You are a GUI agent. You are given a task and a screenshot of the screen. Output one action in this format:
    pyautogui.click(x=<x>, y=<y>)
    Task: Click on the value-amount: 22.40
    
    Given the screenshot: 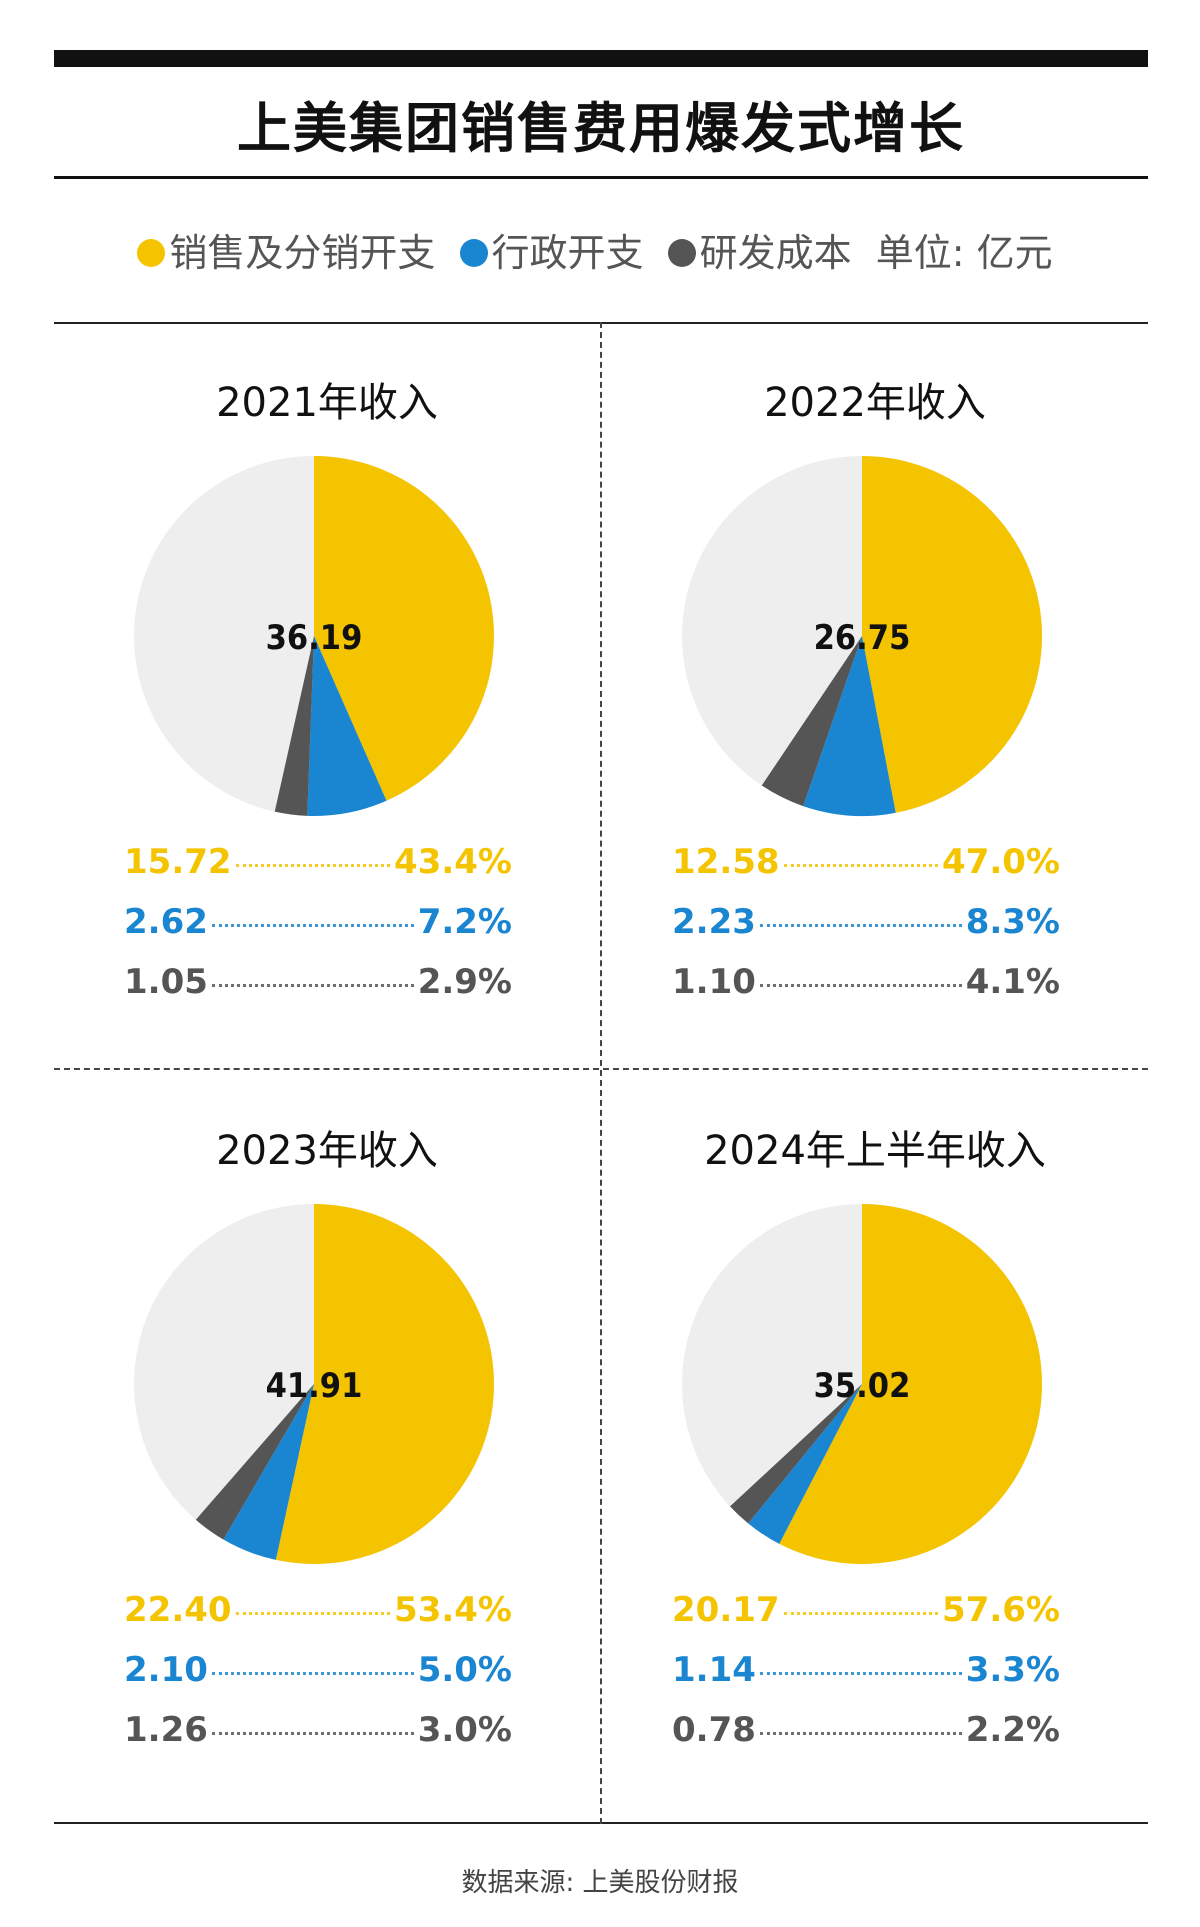 What is the action you would take?
    pyautogui.click(x=178, y=1610)
    